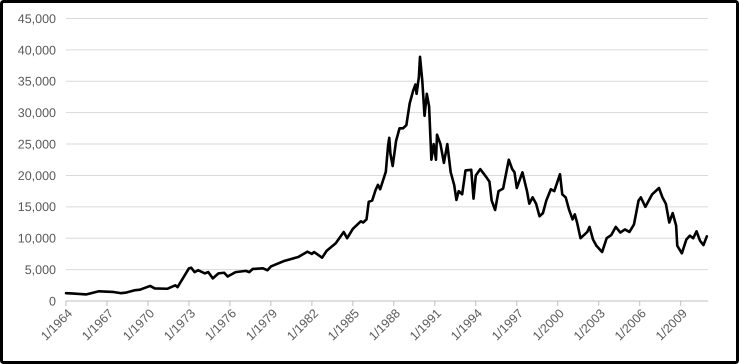 This screenshot has width=739, height=364. I want to click on y-tick-label: 30,000, so click(37, 113).